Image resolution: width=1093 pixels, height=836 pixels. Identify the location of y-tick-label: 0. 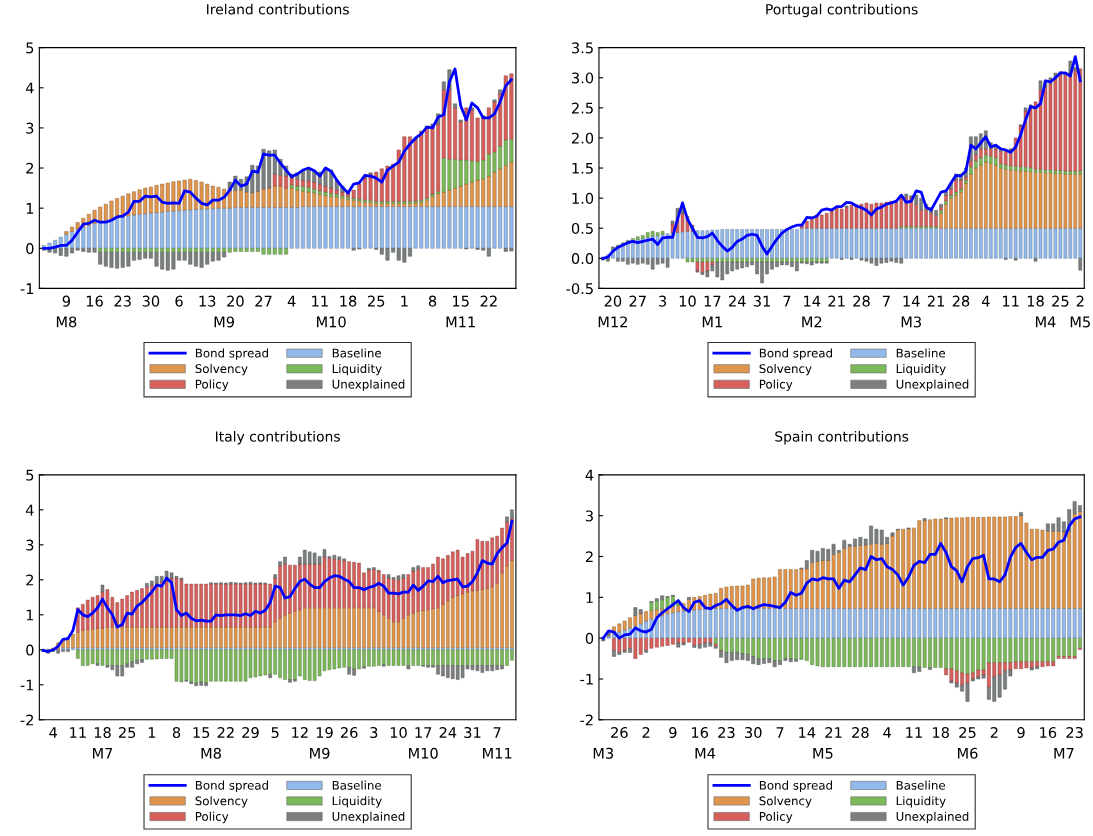
(589, 638).